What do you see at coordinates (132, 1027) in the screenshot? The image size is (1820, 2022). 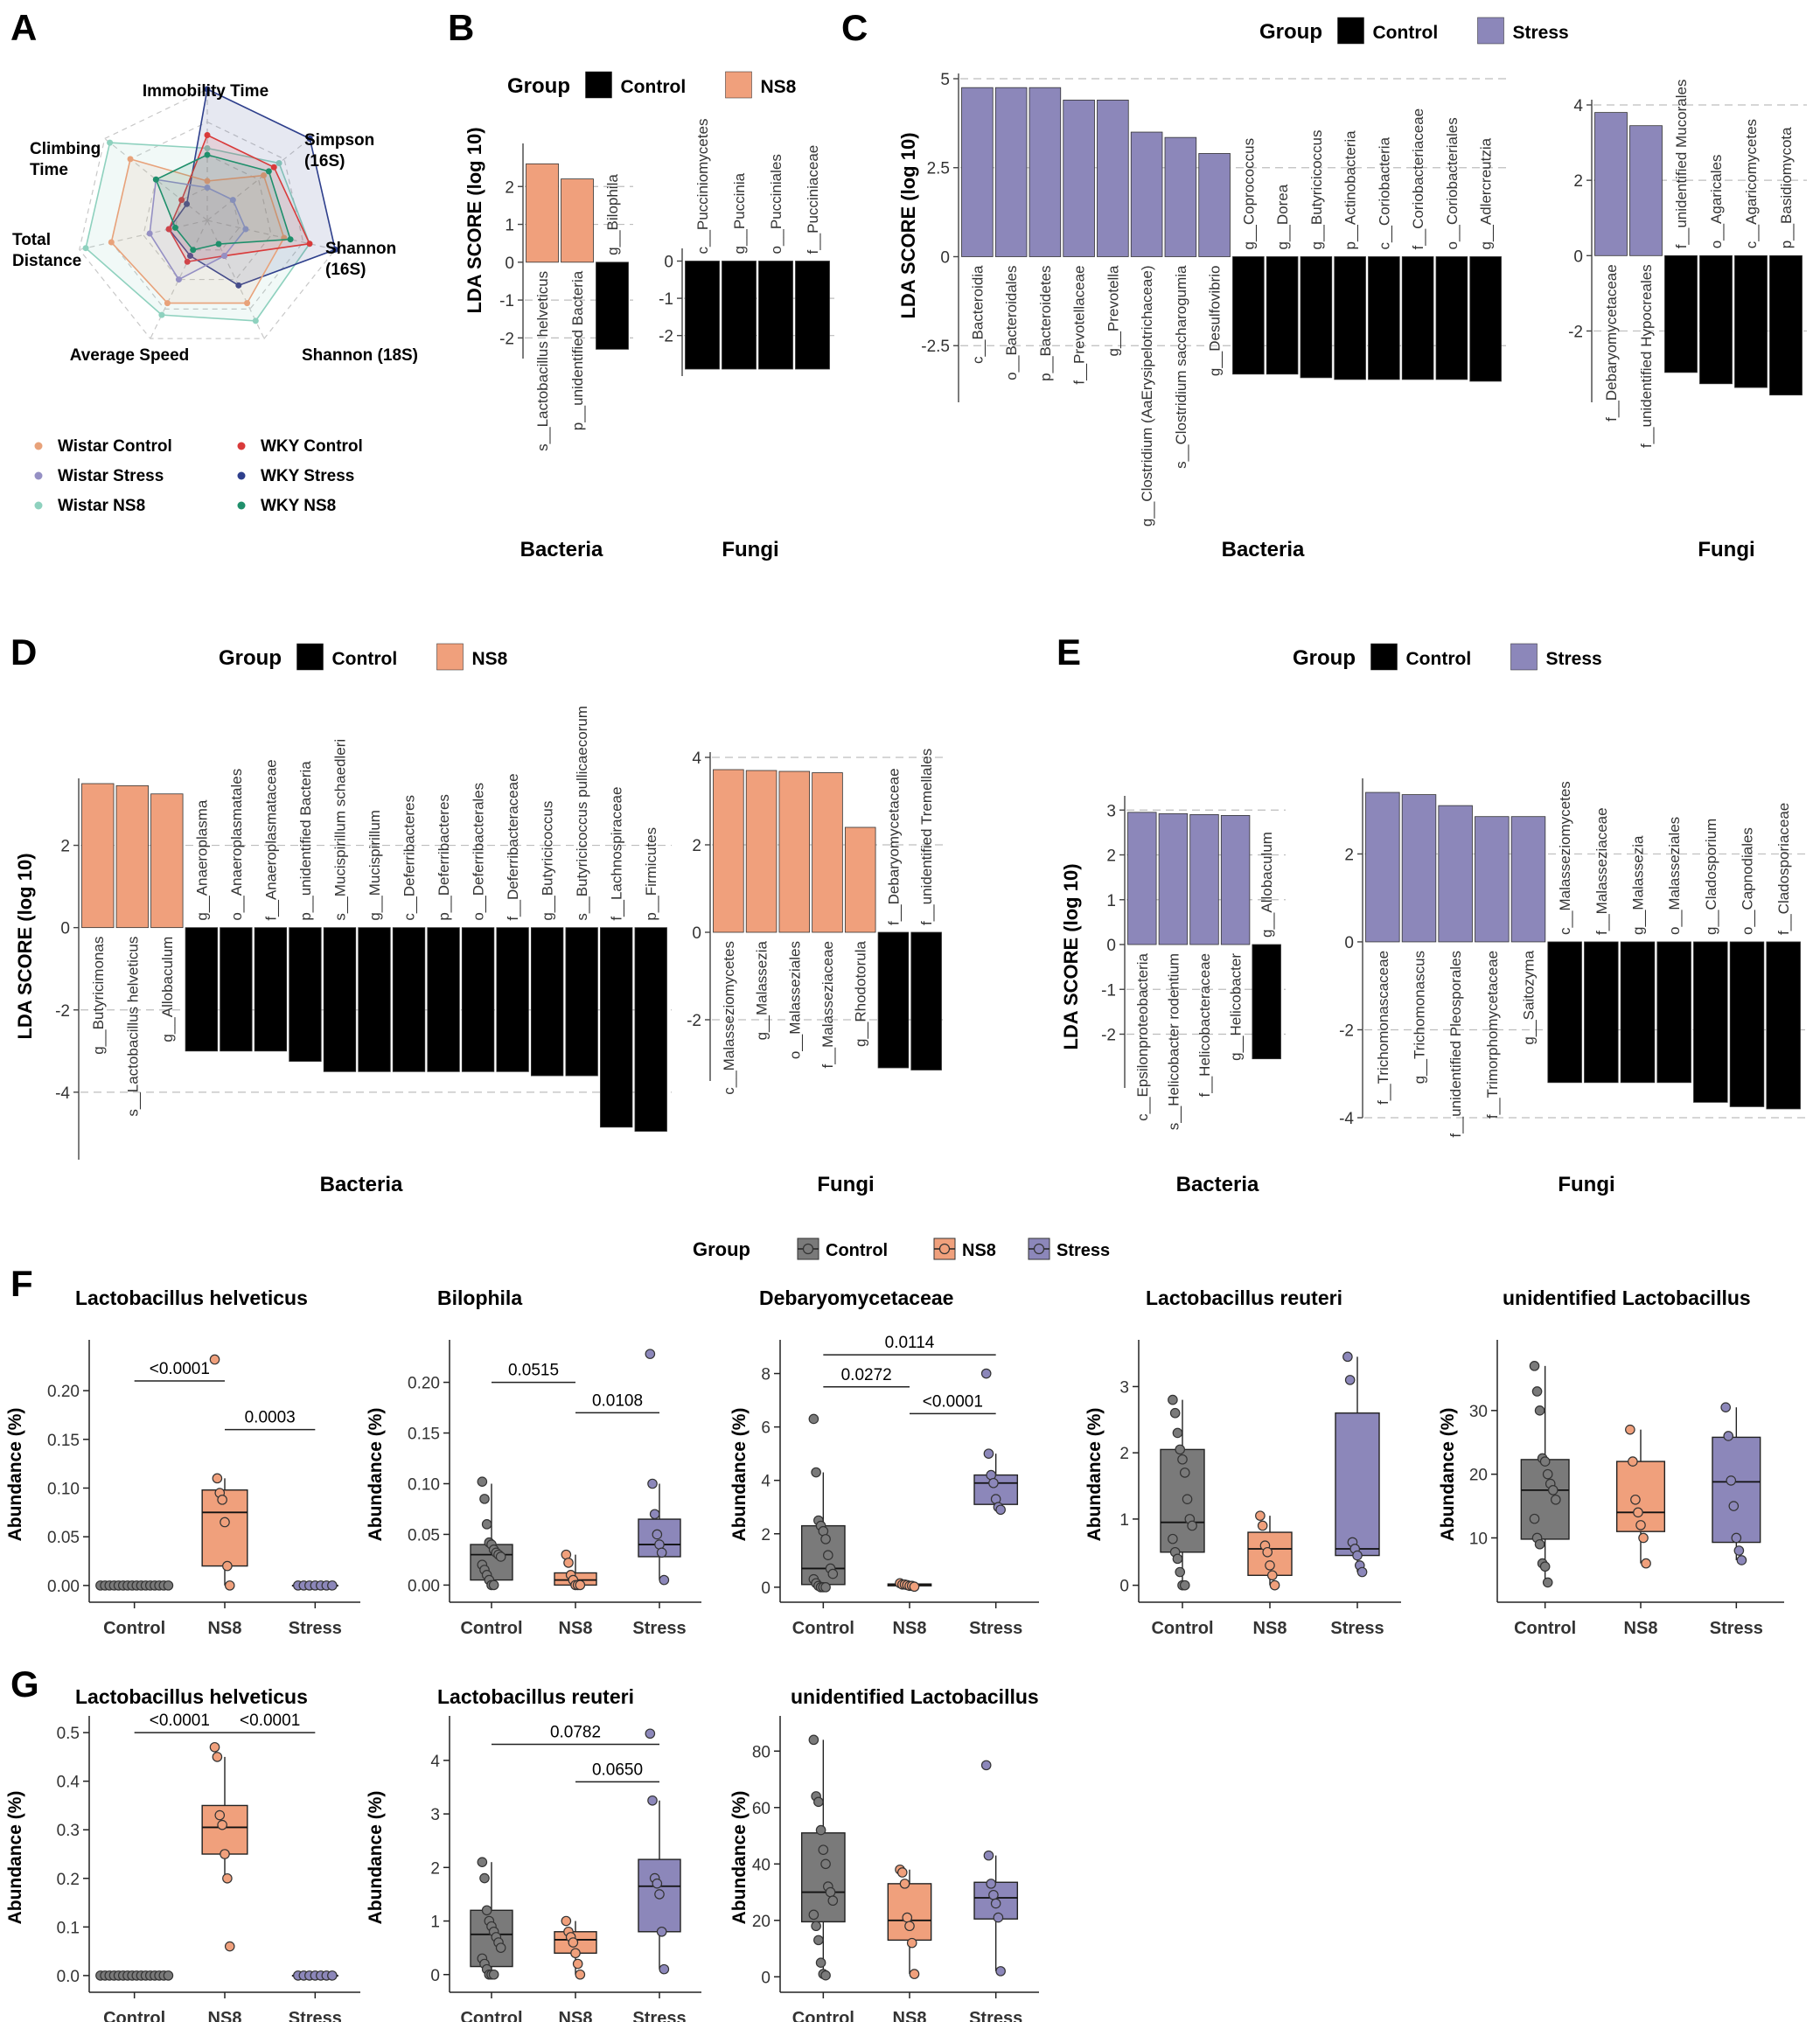 I see `lda-bar-label: s__Lactobacillus helveticus` at bounding box center [132, 1027].